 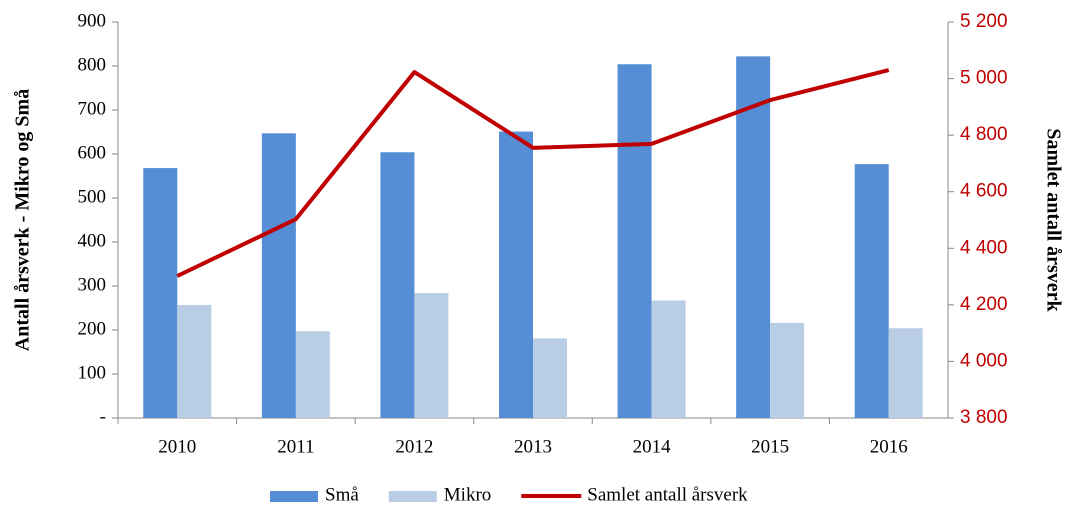 What do you see at coordinates (177, 446) in the screenshot?
I see `x-tick-label: 2010` at bounding box center [177, 446].